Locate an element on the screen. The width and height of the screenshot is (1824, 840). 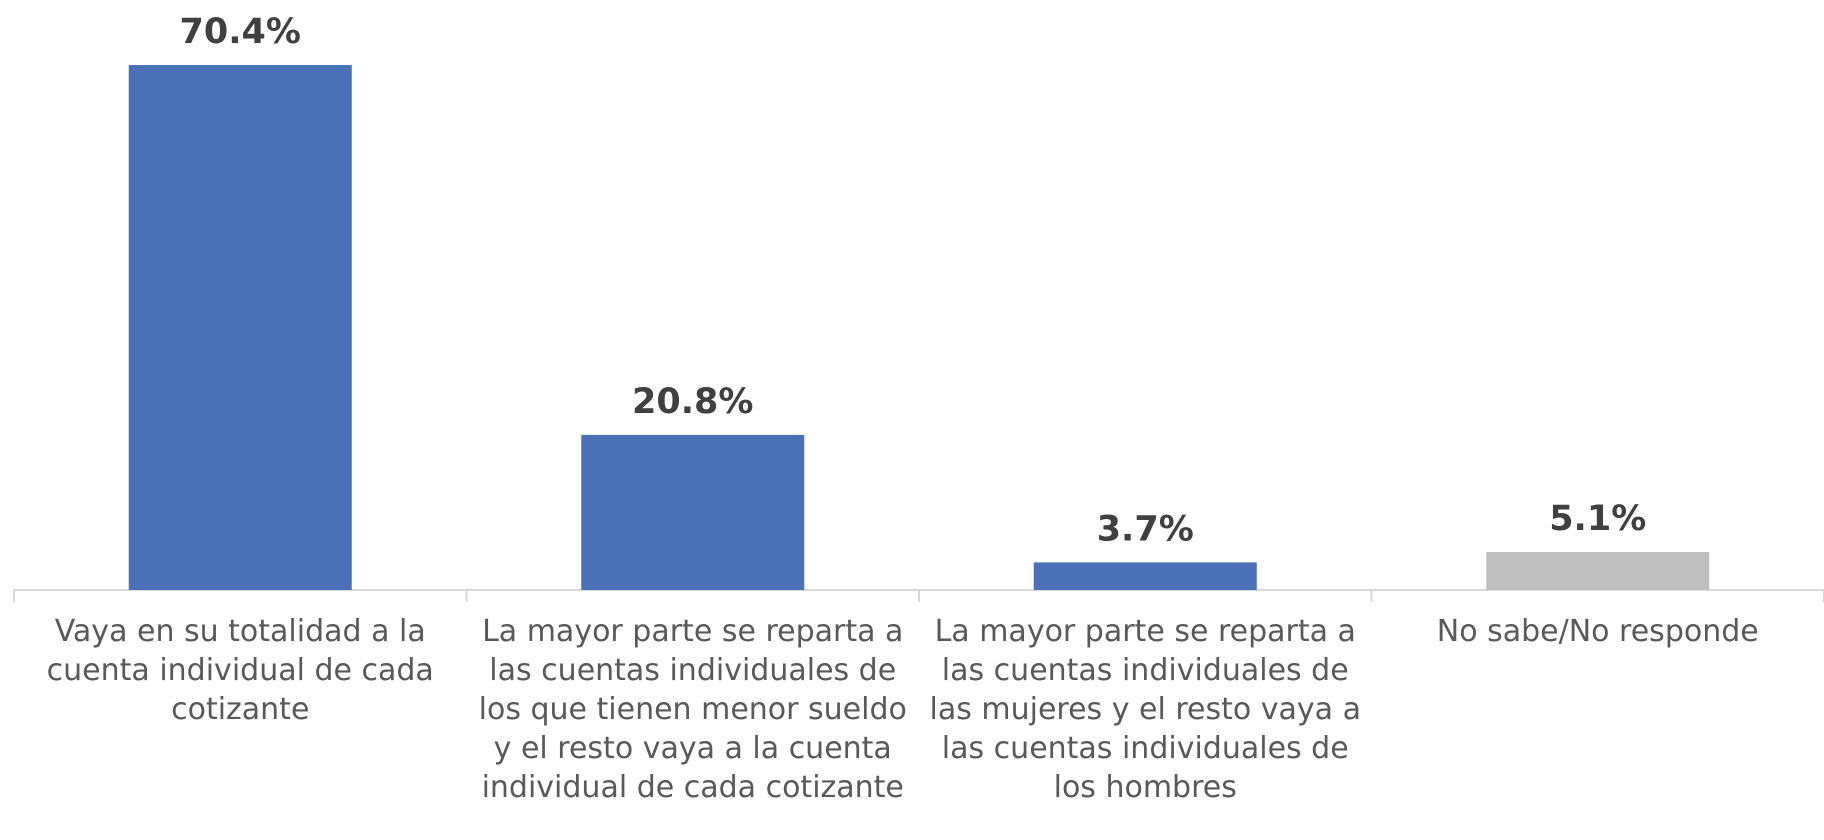
data-label: 3.7% is located at coordinates (1145, 529).